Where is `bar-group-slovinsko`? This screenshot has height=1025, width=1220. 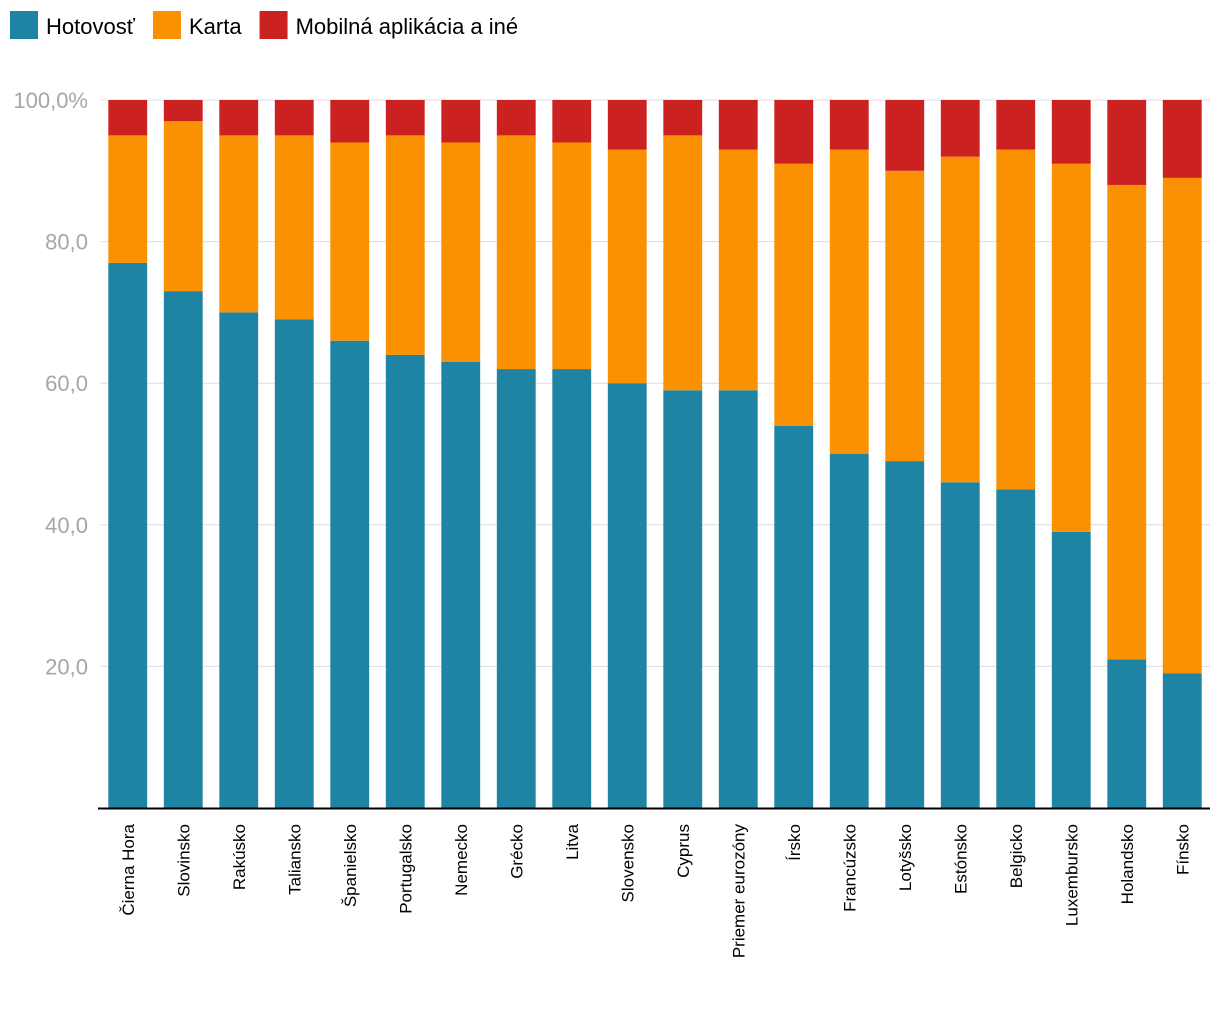 bar-group-slovinsko is located at coordinates (183, 454).